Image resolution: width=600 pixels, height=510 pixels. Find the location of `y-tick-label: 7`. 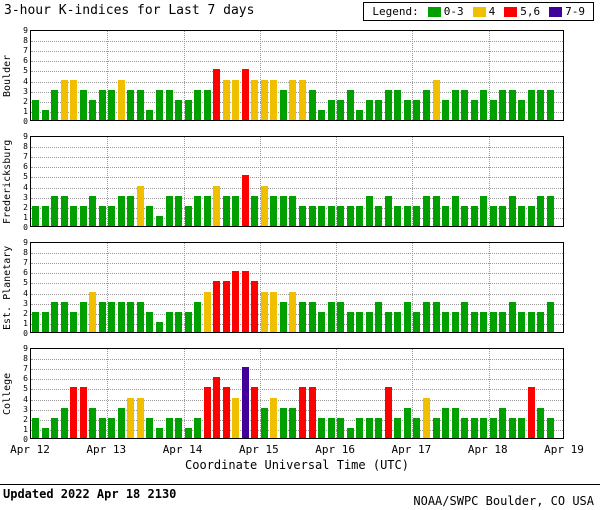

y-tick-label: 7 is located at coordinates (25, 157).